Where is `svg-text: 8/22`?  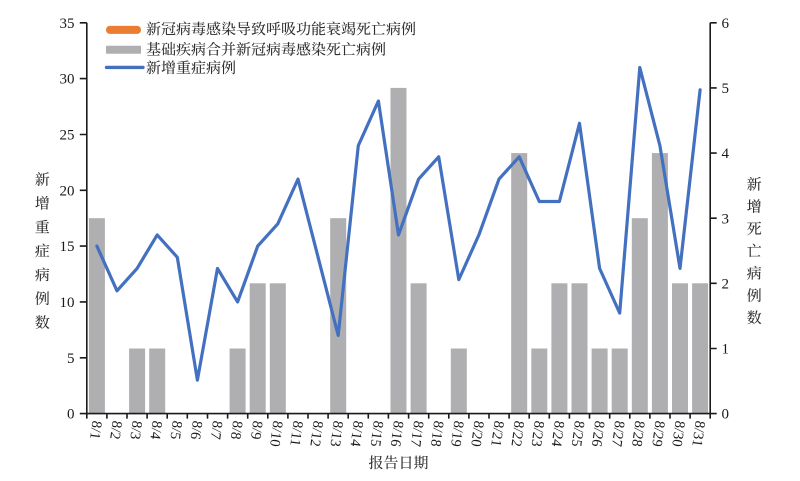
svg-text: 8/22 is located at coordinates (516, 434).